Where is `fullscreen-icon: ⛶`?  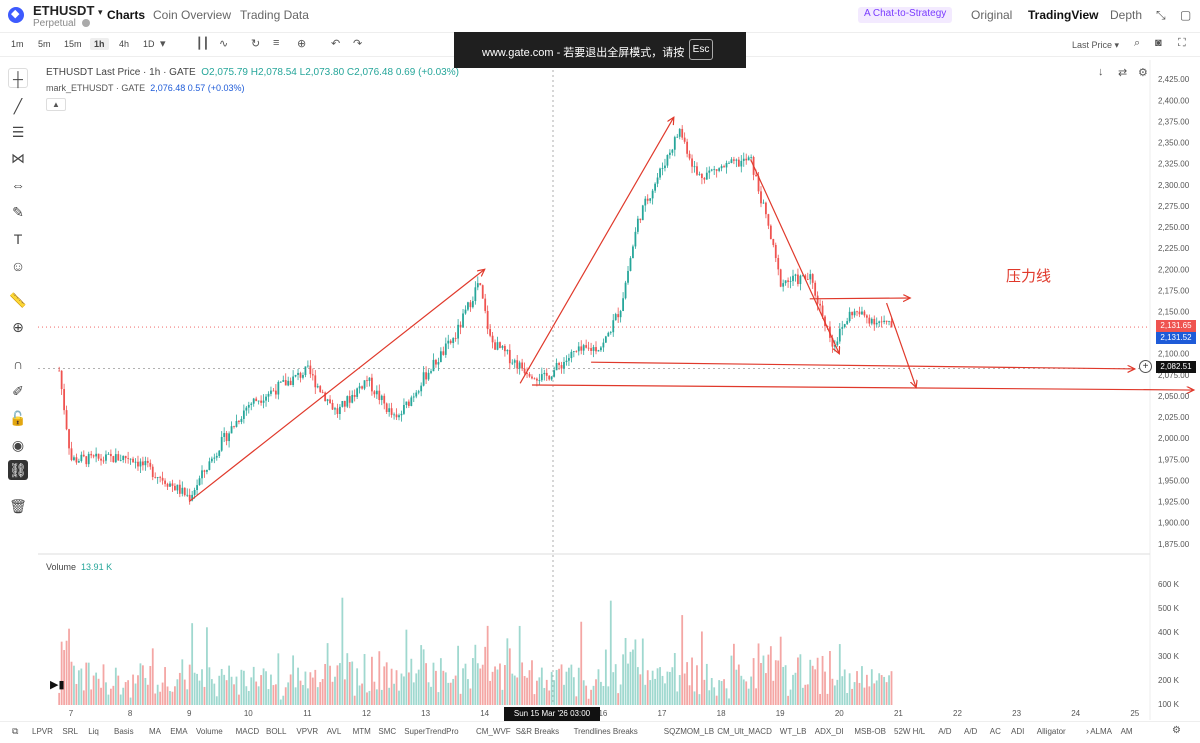 fullscreen-icon: ⛶ is located at coordinates (1182, 43).